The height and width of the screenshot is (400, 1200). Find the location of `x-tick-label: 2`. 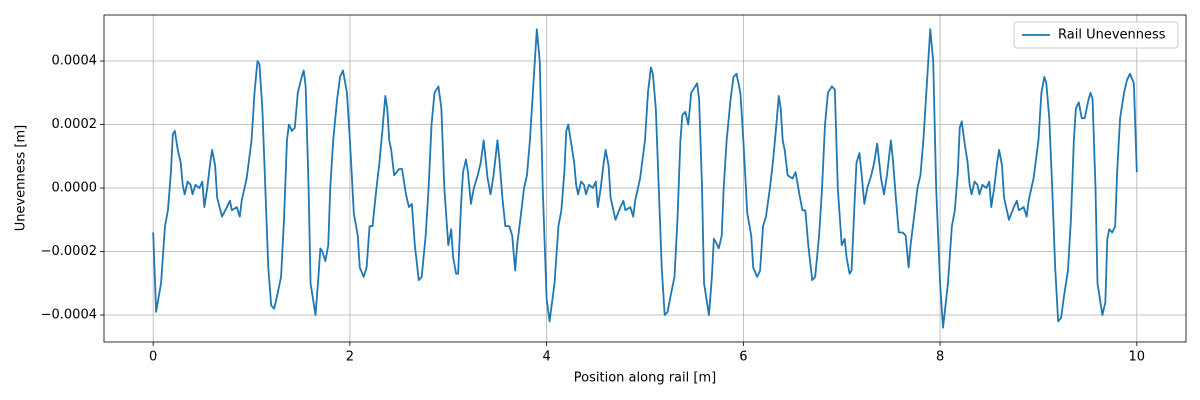

x-tick-label: 2 is located at coordinates (350, 357).